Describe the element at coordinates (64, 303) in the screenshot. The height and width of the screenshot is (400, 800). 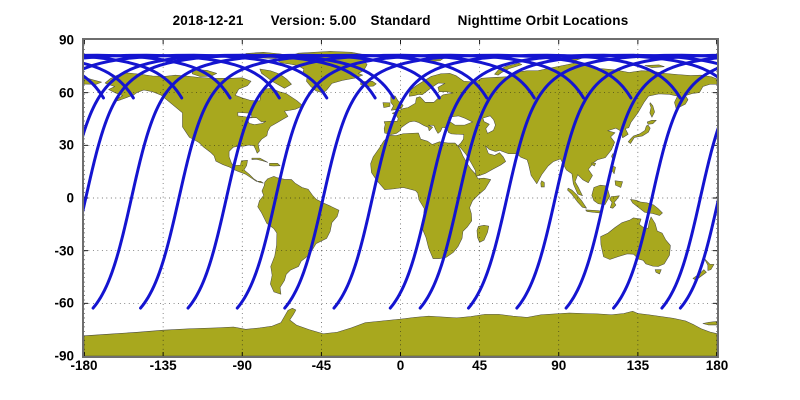
I see `y-tick-label--60: -60` at that location.